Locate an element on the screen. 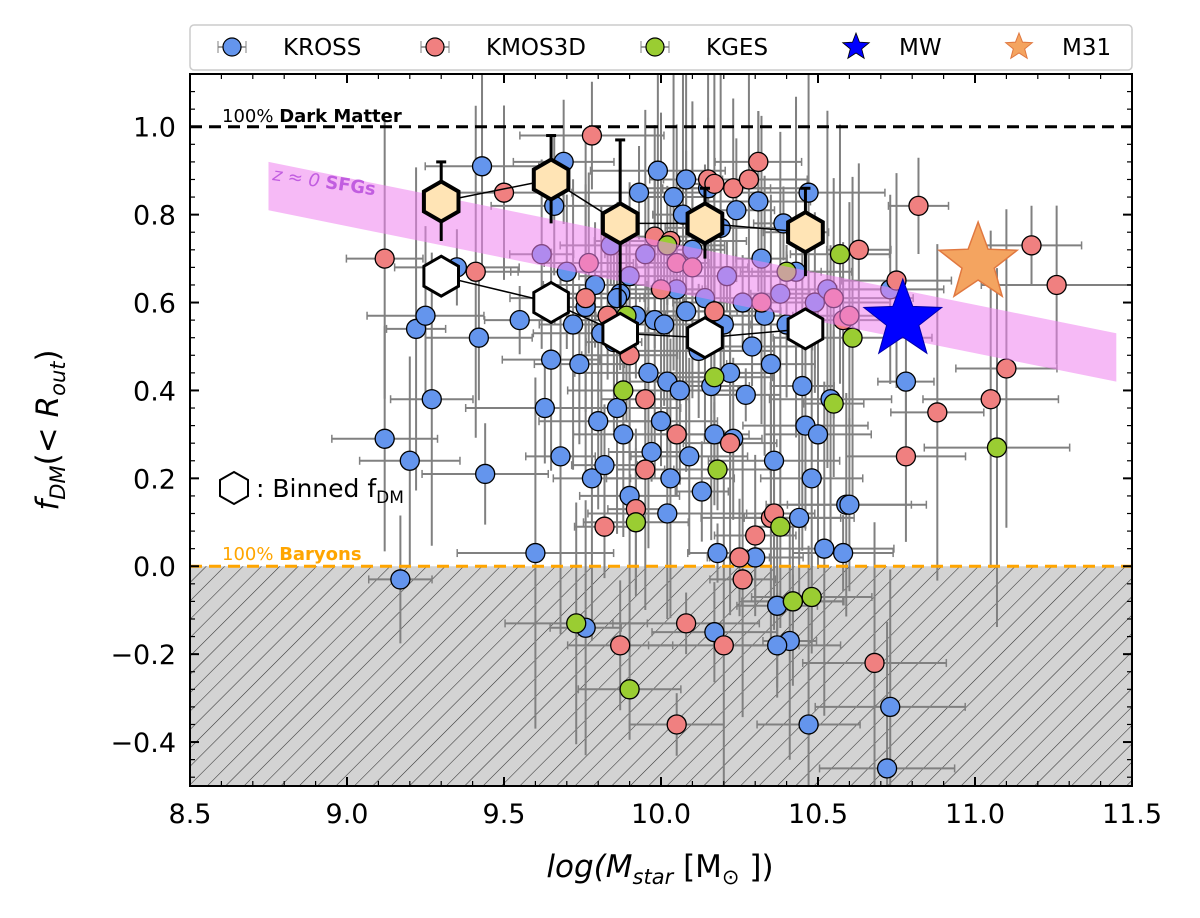 The width and height of the screenshot is (1200, 918). y-tick-label: 0.6 is located at coordinates (154, 304).